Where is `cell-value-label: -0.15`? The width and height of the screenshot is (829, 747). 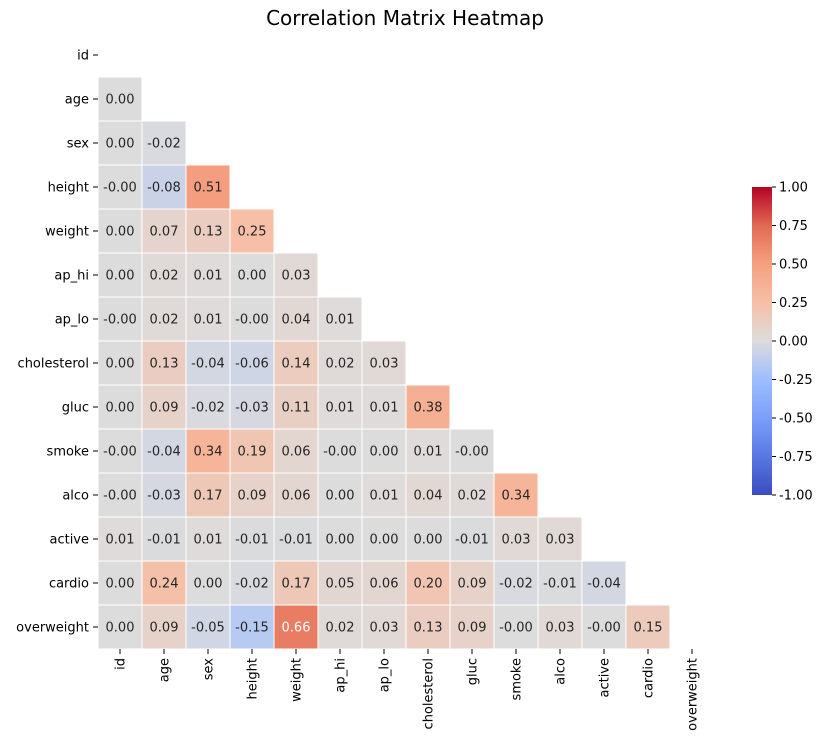 cell-value-label: -0.15 is located at coordinates (252, 628).